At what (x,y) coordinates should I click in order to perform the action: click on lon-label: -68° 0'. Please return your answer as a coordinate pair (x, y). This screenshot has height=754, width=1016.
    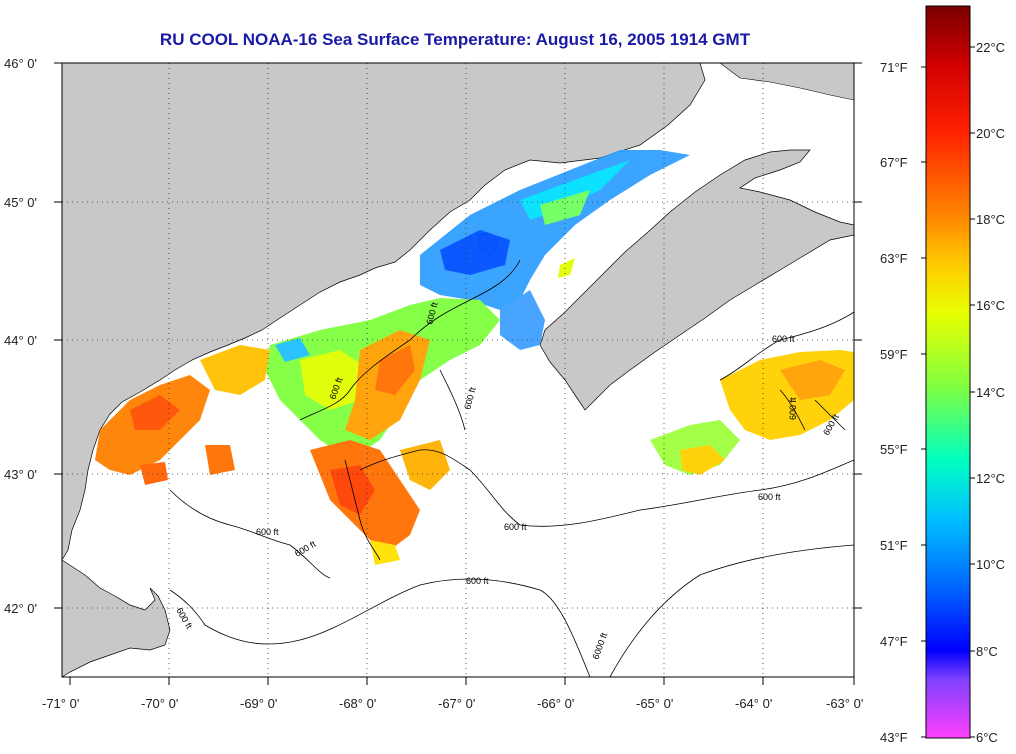
    Looking at the image, I should click on (357, 703).